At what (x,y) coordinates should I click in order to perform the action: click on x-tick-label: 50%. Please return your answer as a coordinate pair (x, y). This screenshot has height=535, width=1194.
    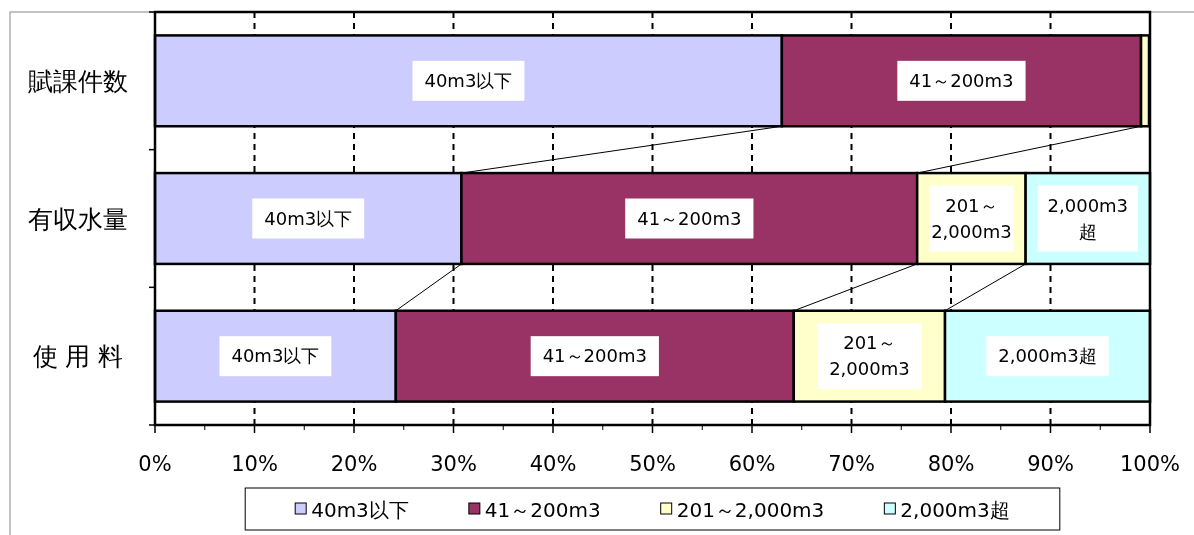
    Looking at the image, I should click on (652, 464).